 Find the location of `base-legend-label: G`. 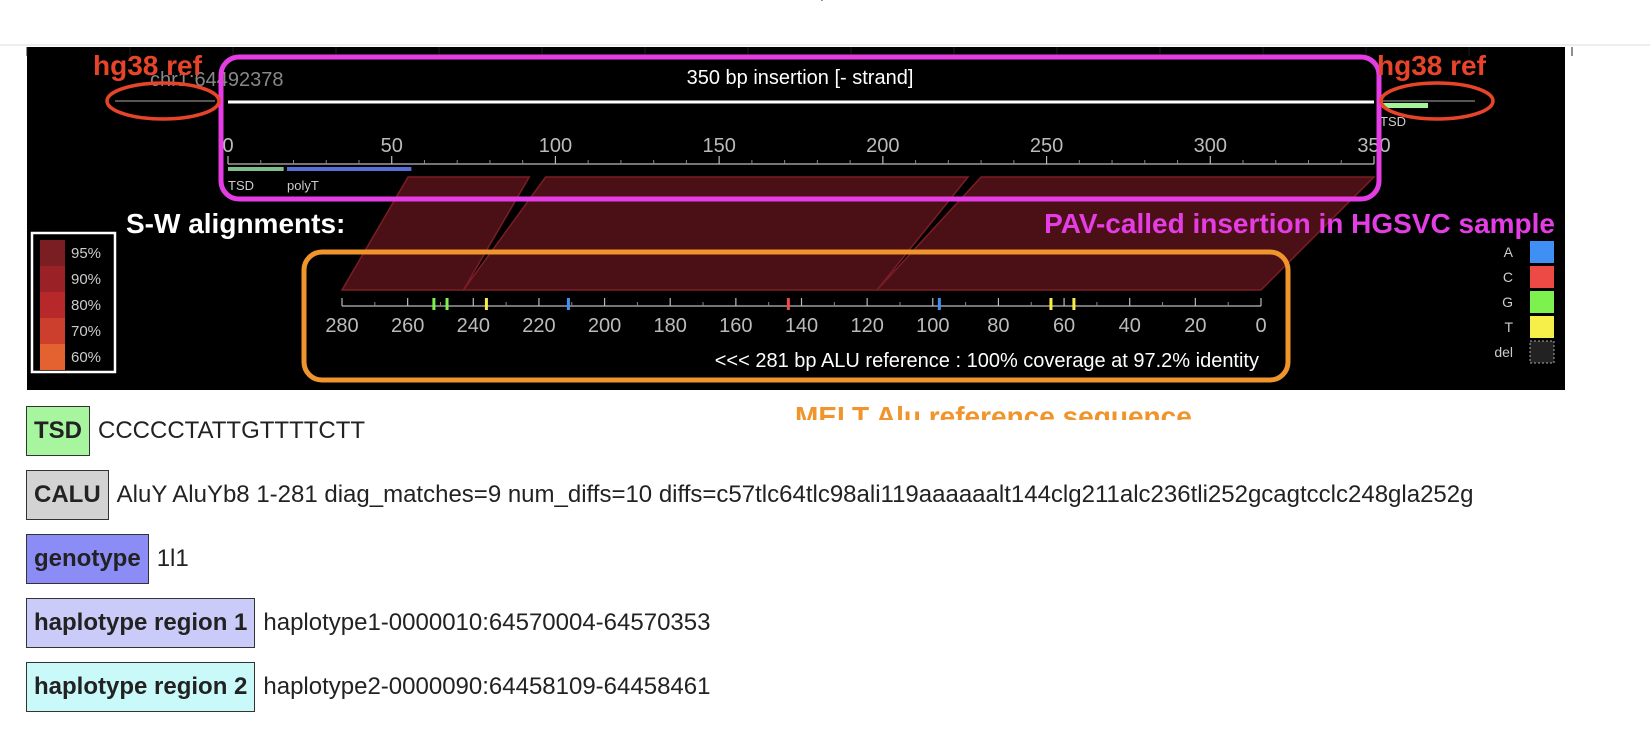

base-legend-label: G is located at coordinates (1507, 302).